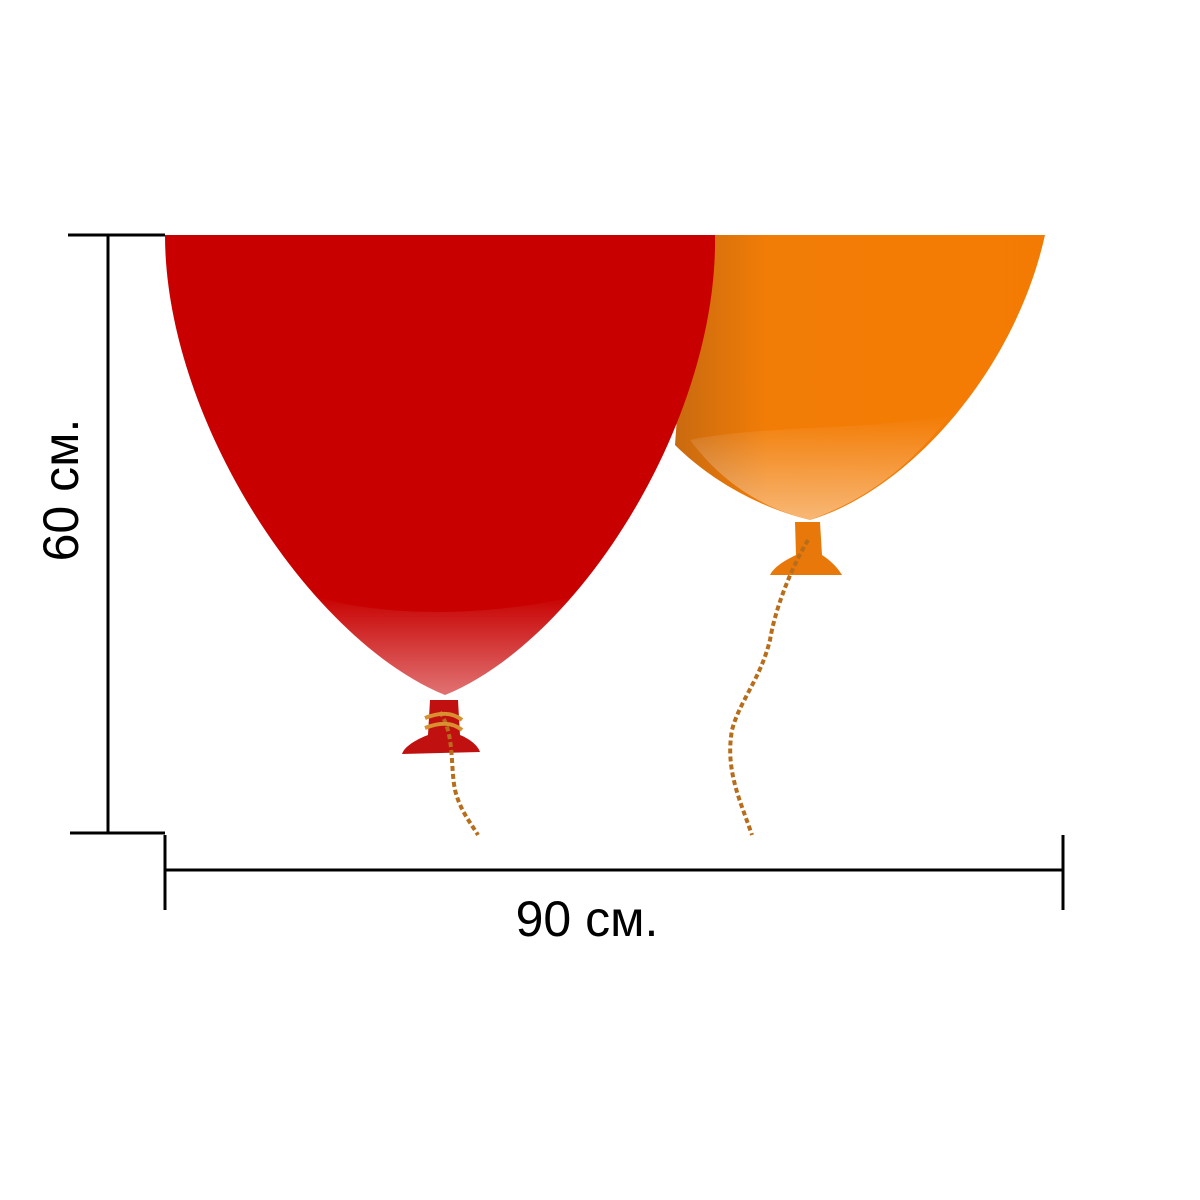 This screenshot has width=1200, height=1200. I want to click on width-dimension, so click(614, 872).